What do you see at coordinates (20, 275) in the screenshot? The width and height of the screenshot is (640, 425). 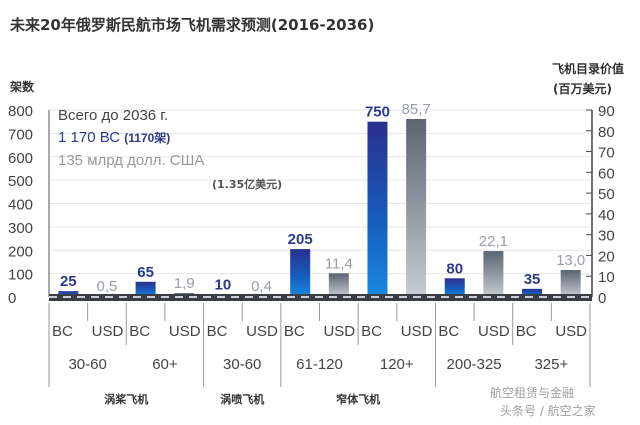 I see `y-tick-label: 100` at bounding box center [20, 275].